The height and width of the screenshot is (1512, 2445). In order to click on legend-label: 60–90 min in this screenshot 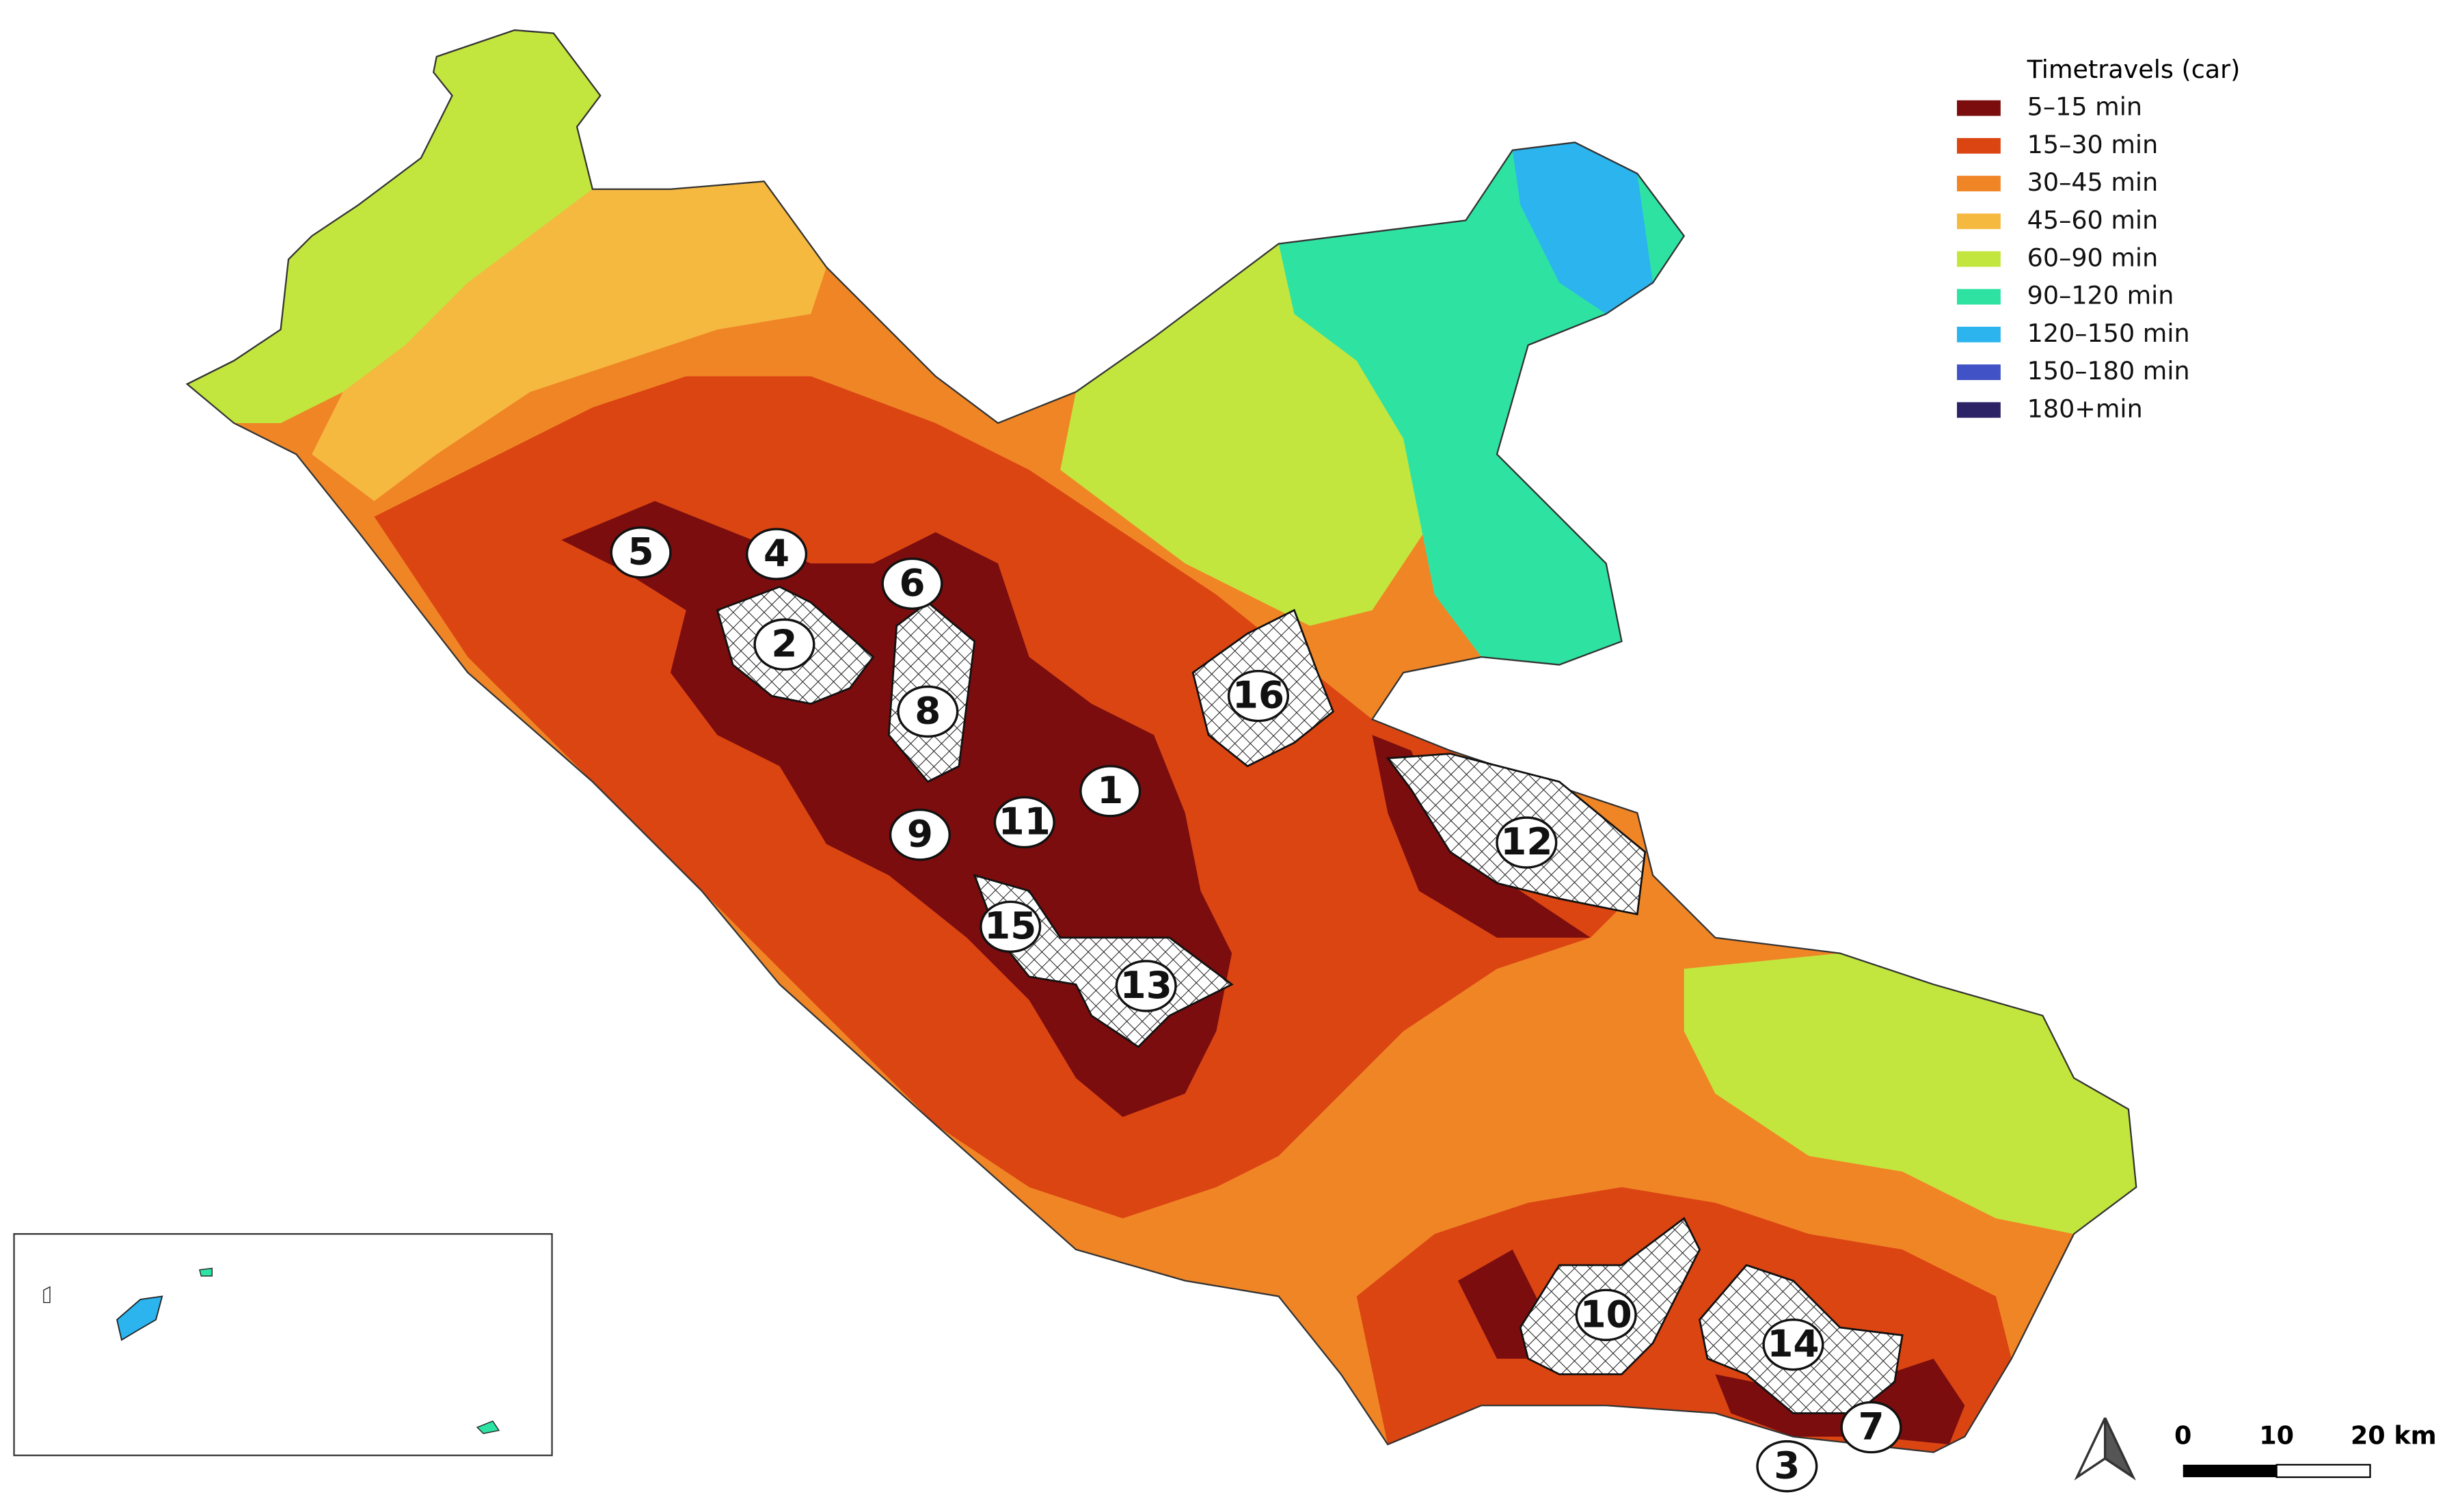, I will do `click(2093, 257)`.